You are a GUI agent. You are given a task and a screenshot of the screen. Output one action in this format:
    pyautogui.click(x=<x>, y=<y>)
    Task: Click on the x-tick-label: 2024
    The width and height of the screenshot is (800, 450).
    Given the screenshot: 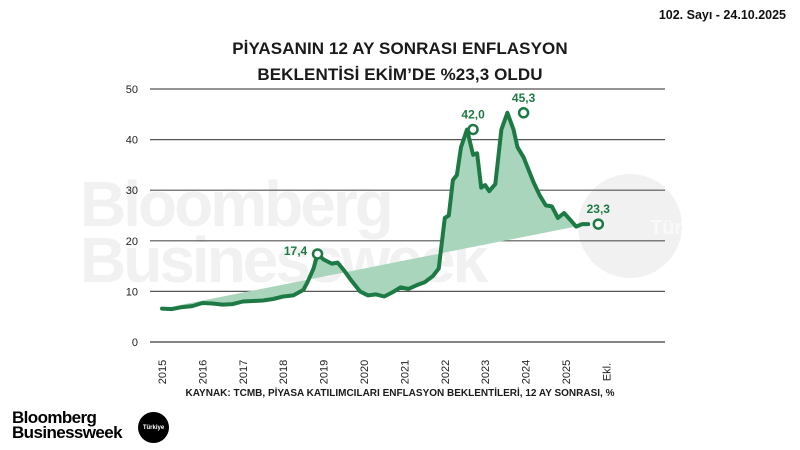 What is the action you would take?
    pyautogui.click(x=527, y=372)
    